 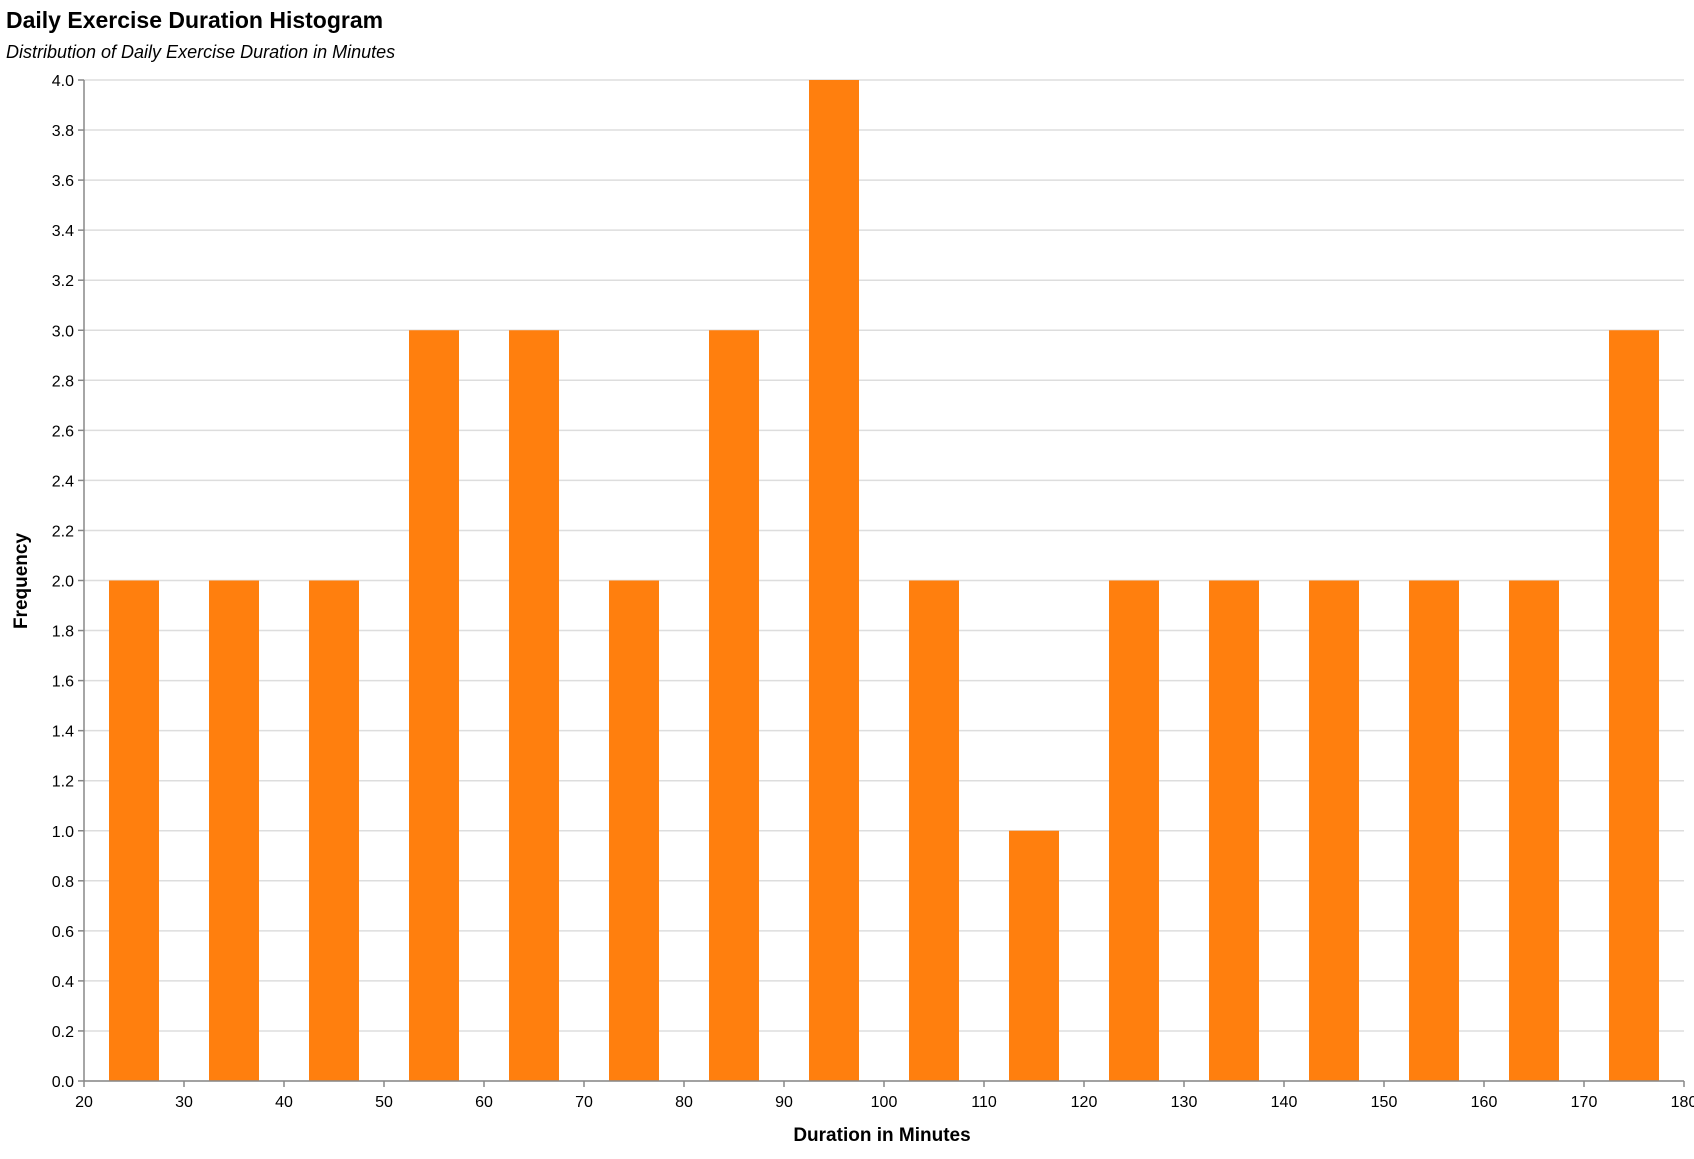 What do you see at coordinates (1384, 1102) in the screenshot?
I see `x-tick-label: 150` at bounding box center [1384, 1102].